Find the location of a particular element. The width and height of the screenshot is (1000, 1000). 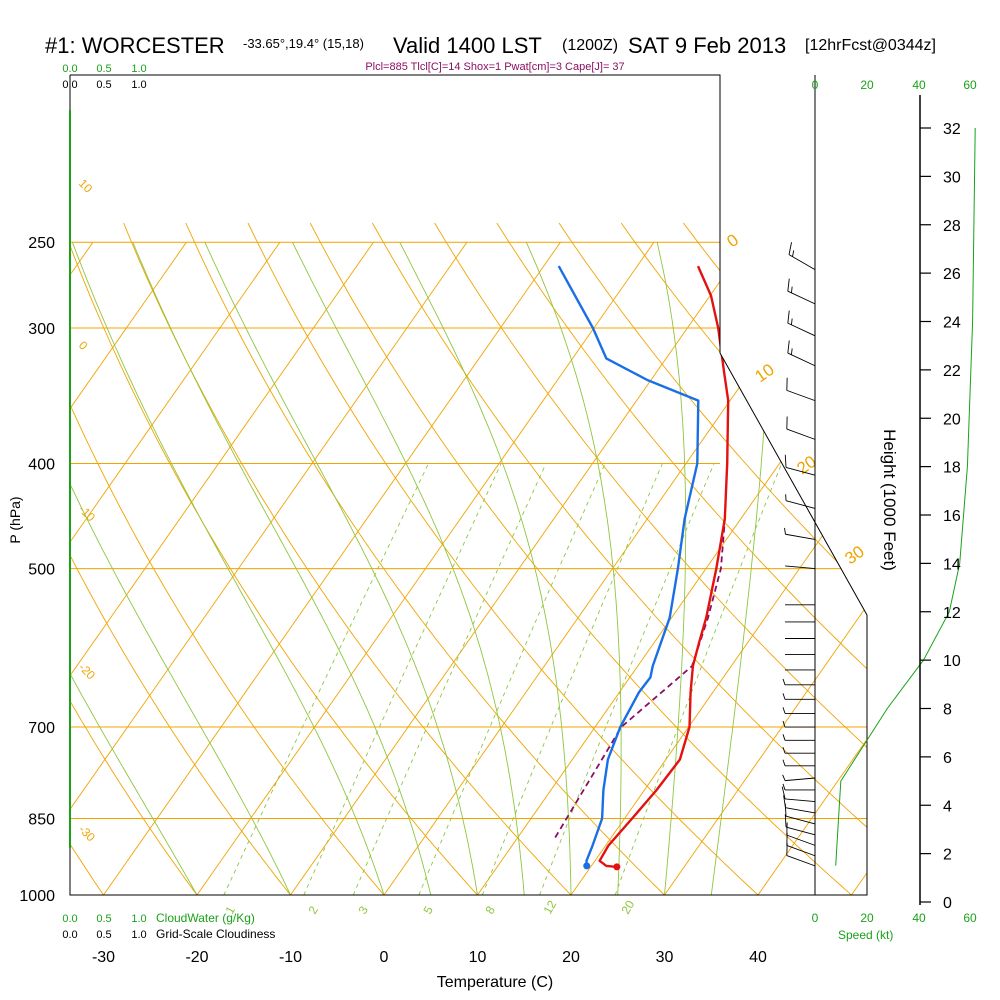

height-tick-label: 14 is located at coordinates (952, 564).